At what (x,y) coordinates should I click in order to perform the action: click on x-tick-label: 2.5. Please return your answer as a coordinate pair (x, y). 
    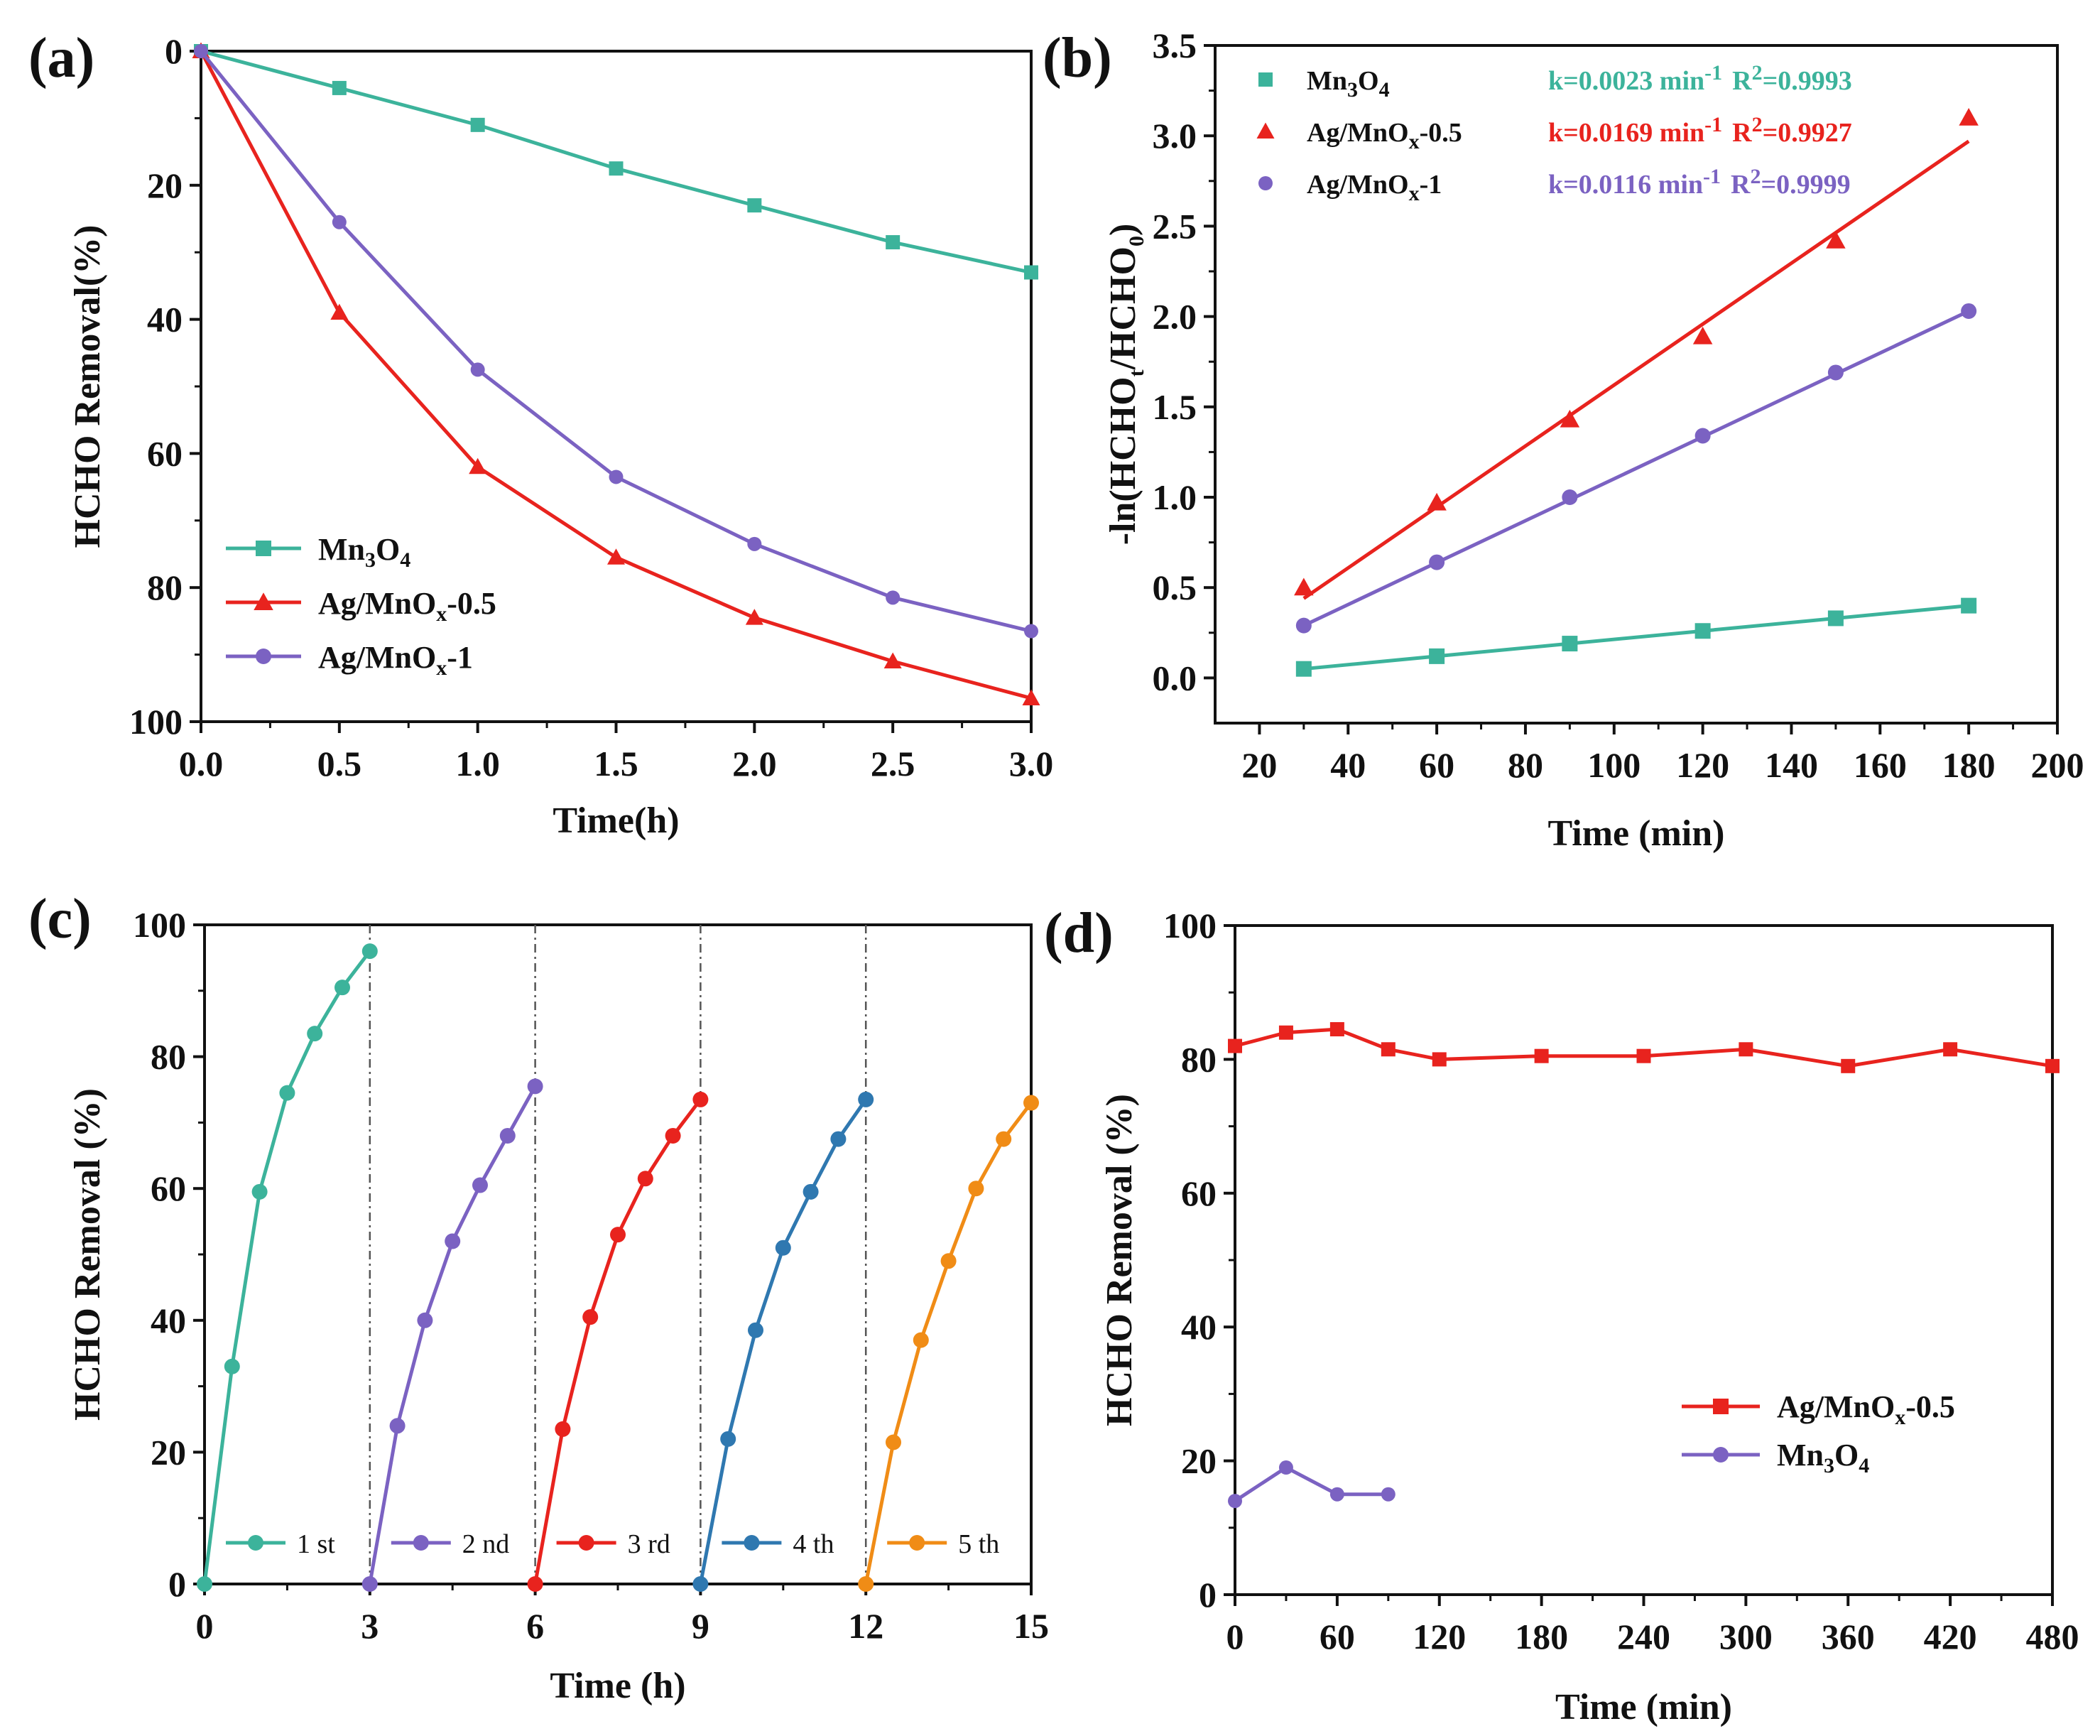
    Looking at the image, I should click on (893, 763).